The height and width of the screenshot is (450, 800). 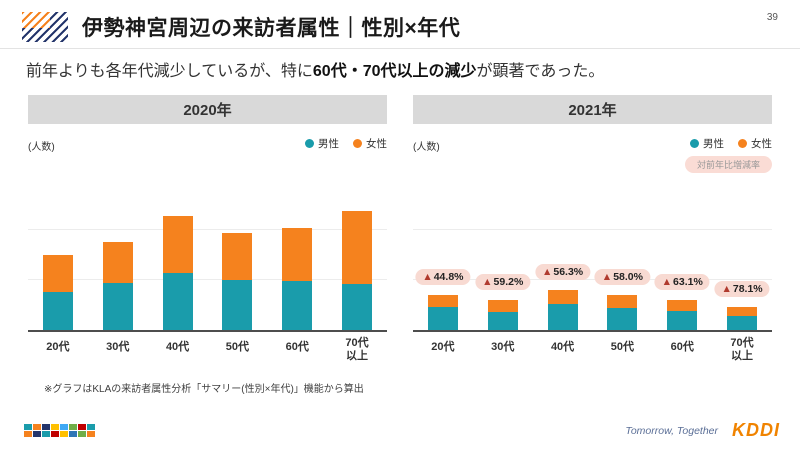 I want to click on delta-badge: ▲78.1%, so click(x=742, y=289).